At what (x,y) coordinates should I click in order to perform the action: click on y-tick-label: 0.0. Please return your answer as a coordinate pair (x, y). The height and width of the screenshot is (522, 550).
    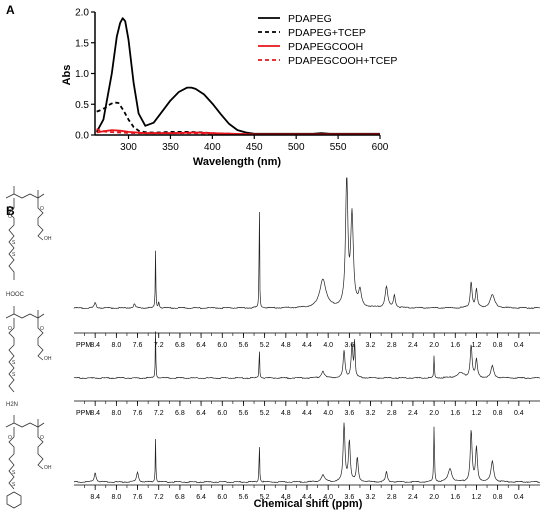
    Looking at the image, I should click on (82, 136).